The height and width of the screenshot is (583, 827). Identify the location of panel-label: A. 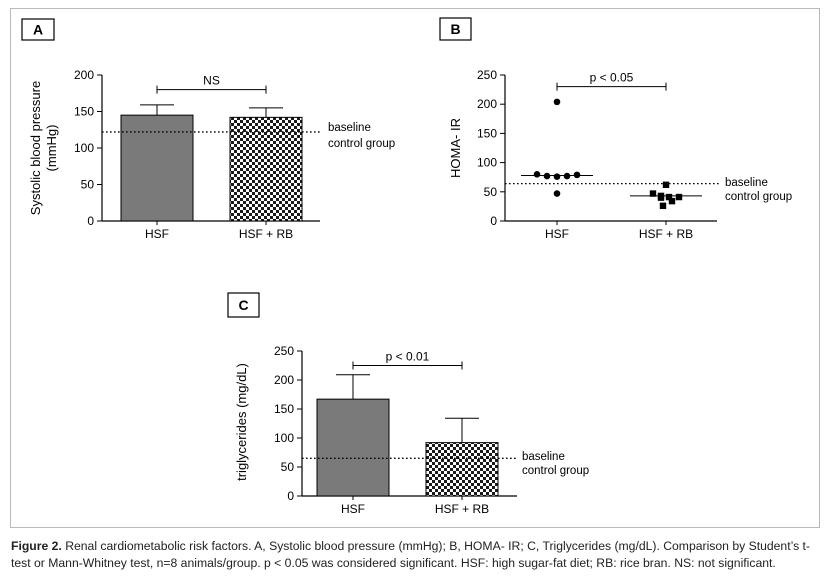
(38, 30).